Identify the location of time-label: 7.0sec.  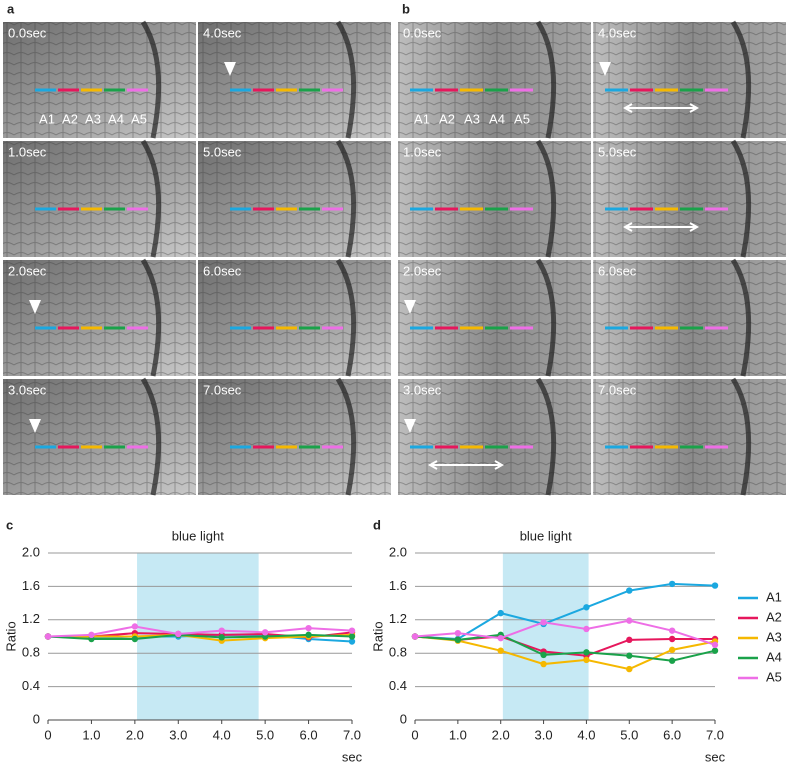
(222, 389).